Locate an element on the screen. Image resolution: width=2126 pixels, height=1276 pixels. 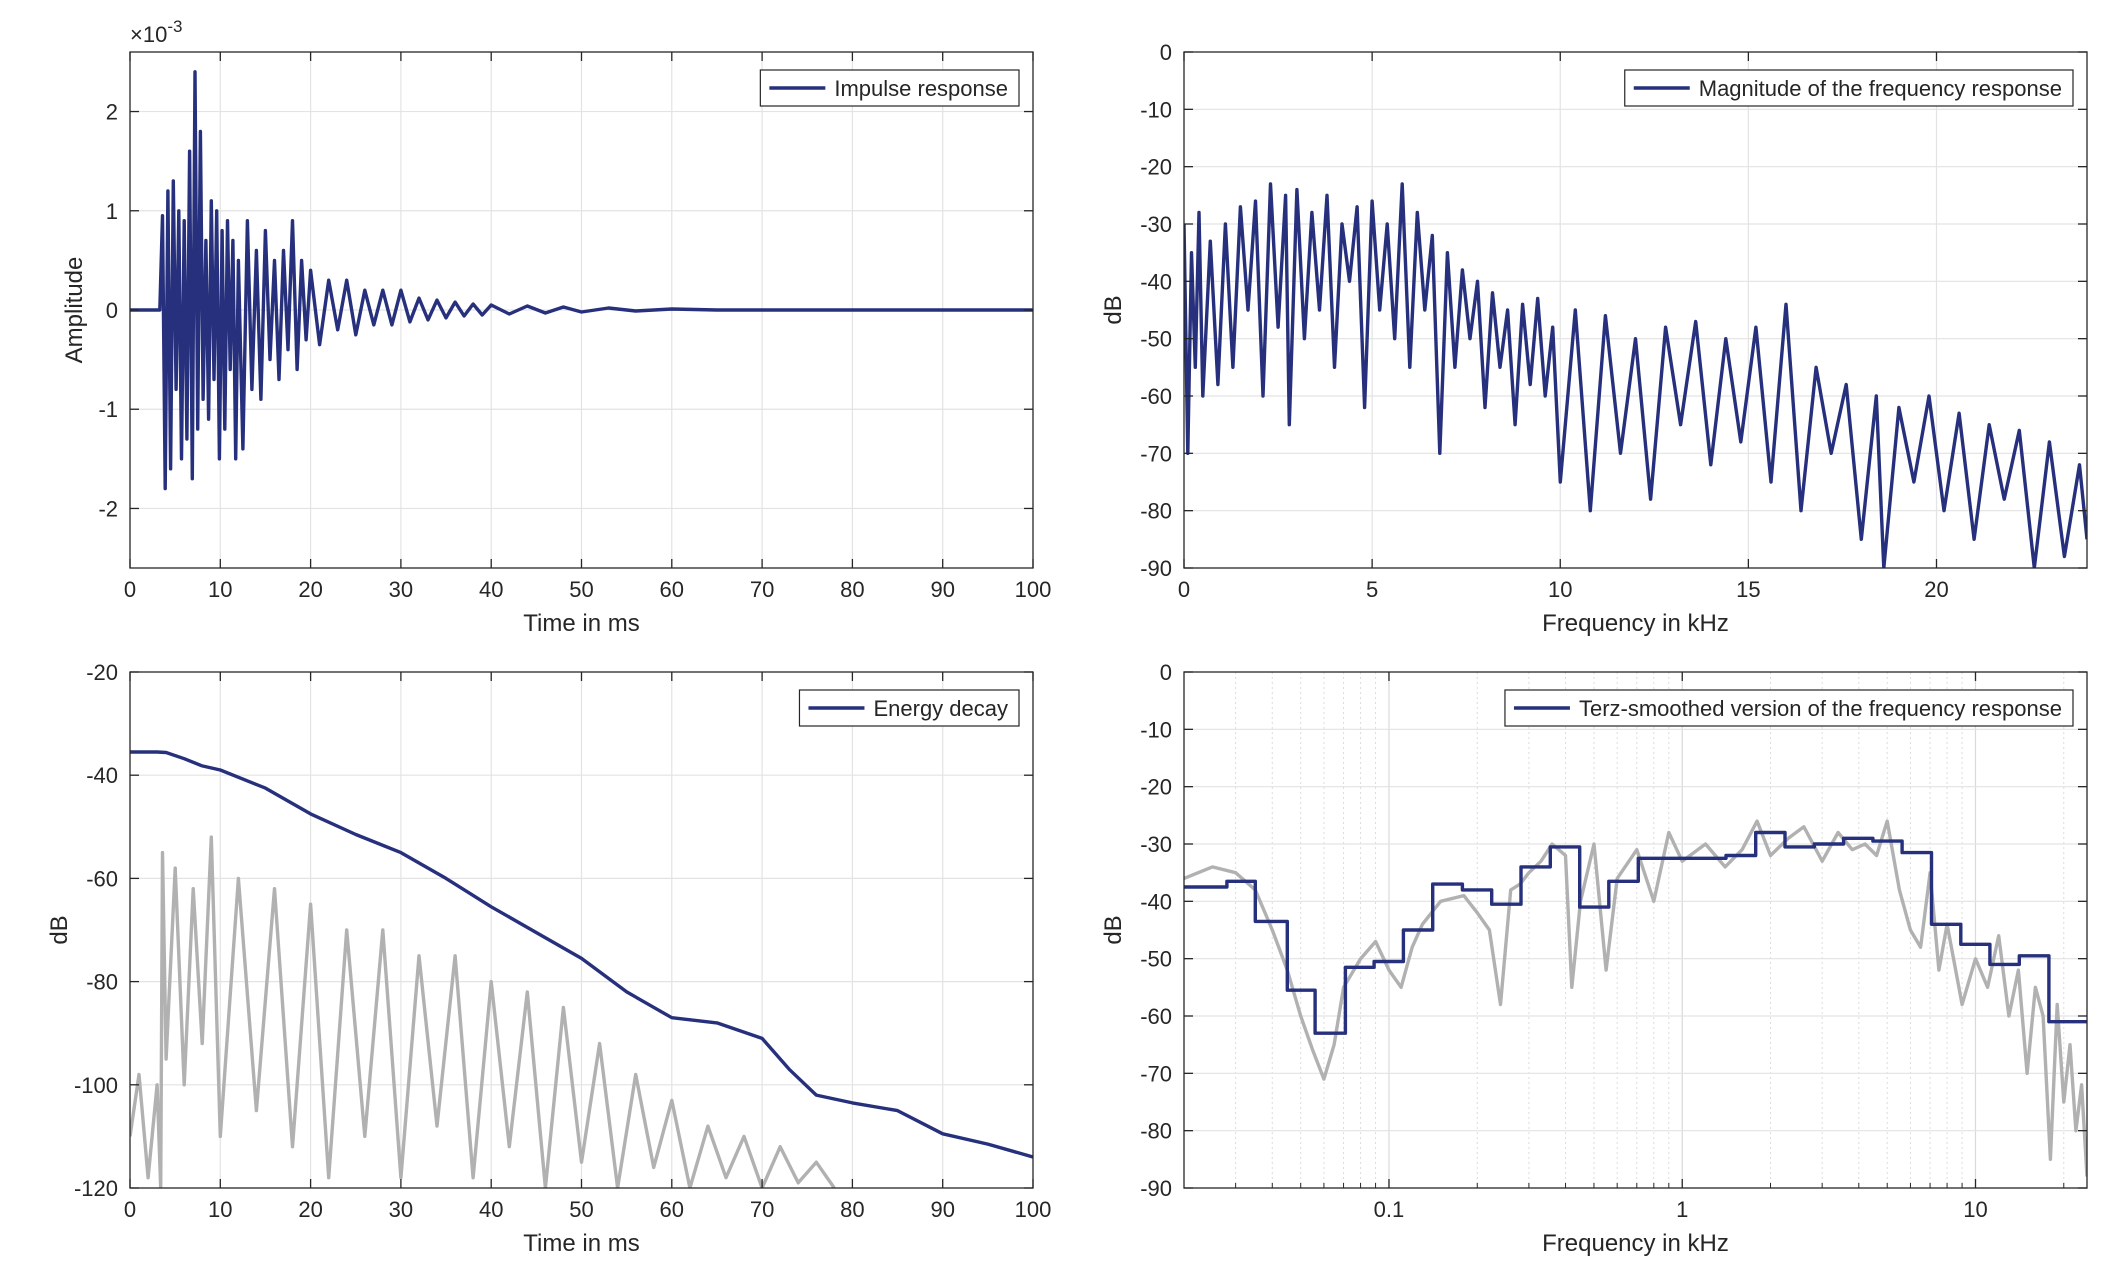
x-tick-label: 0.1 is located at coordinates (1389, 1209).